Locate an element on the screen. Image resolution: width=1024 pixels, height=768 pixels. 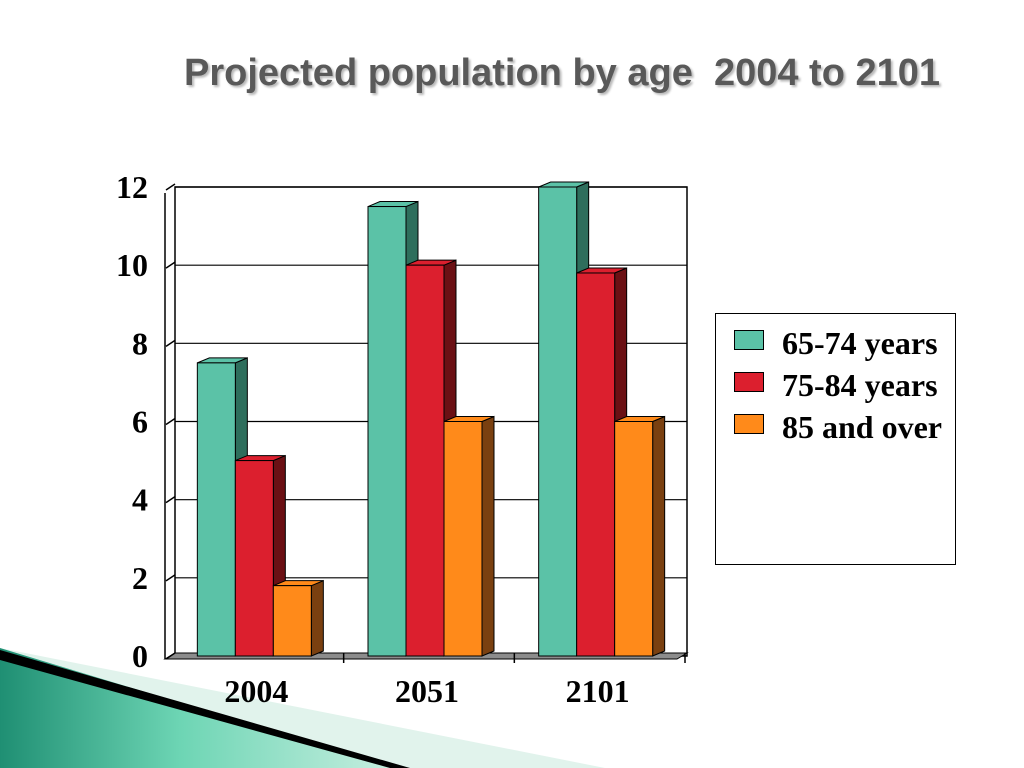
legend-item-65-74: 65-74 years is located at coordinates (844, 343).